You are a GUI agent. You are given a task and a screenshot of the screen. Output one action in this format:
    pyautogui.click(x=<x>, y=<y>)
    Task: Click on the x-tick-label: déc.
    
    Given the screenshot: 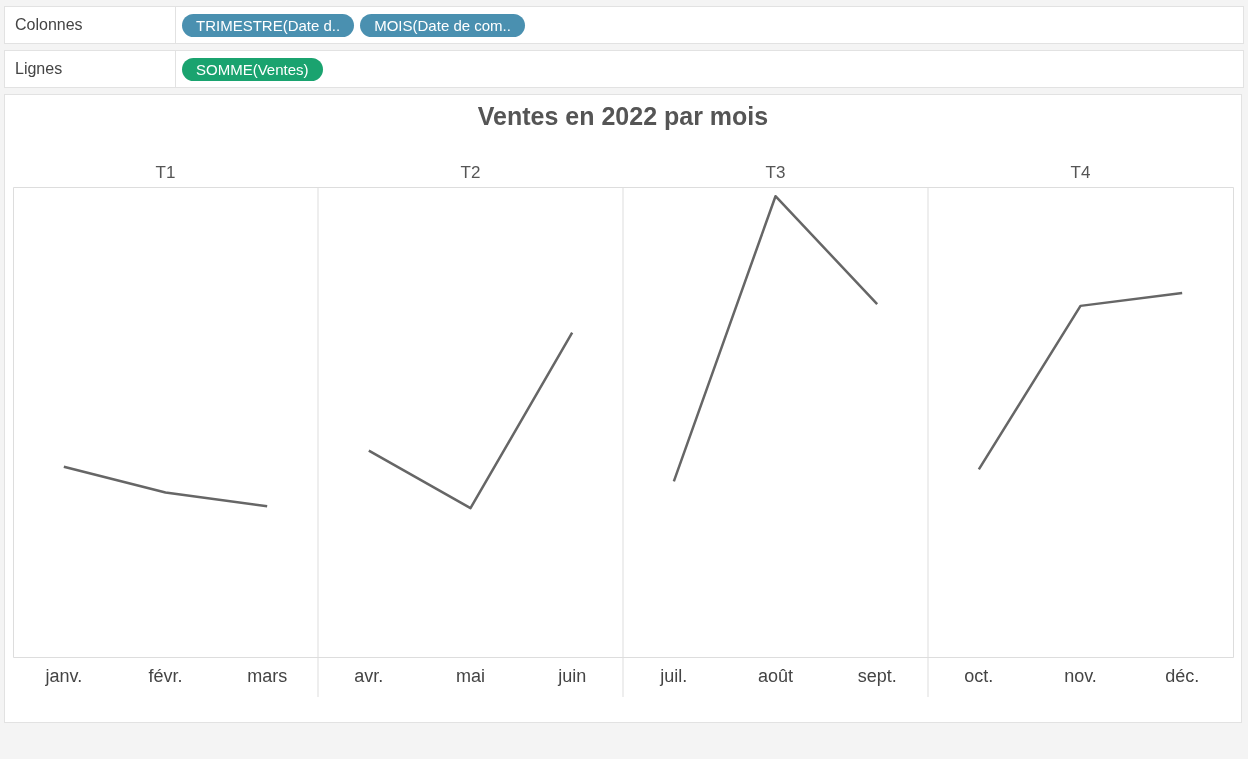 What is the action you would take?
    pyautogui.click(x=1182, y=675)
    